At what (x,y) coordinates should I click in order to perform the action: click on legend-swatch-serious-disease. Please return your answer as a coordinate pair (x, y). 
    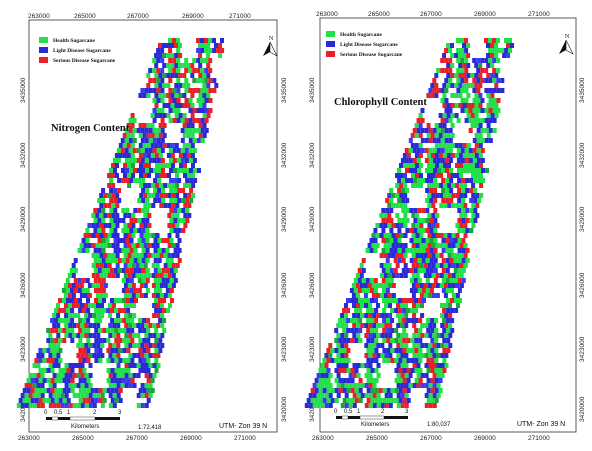
    Looking at the image, I should click on (43, 60).